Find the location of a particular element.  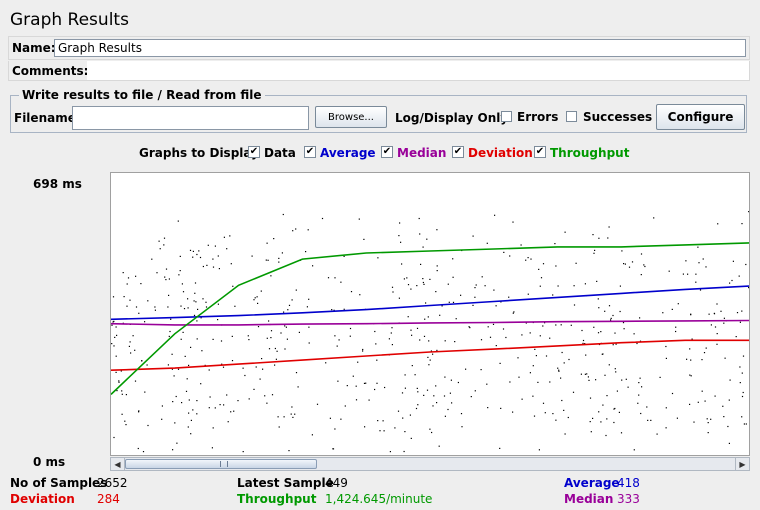

data-label: Data is located at coordinates (280, 153).